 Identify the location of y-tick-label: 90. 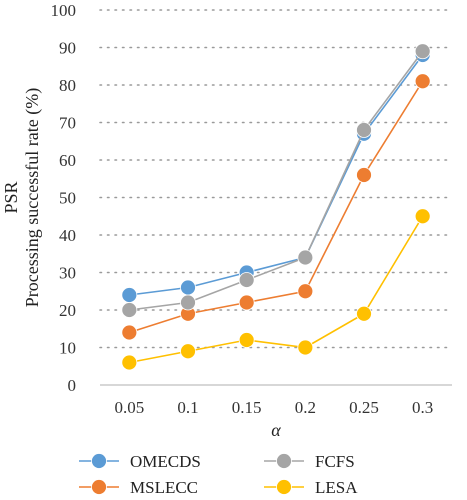
(67, 48).